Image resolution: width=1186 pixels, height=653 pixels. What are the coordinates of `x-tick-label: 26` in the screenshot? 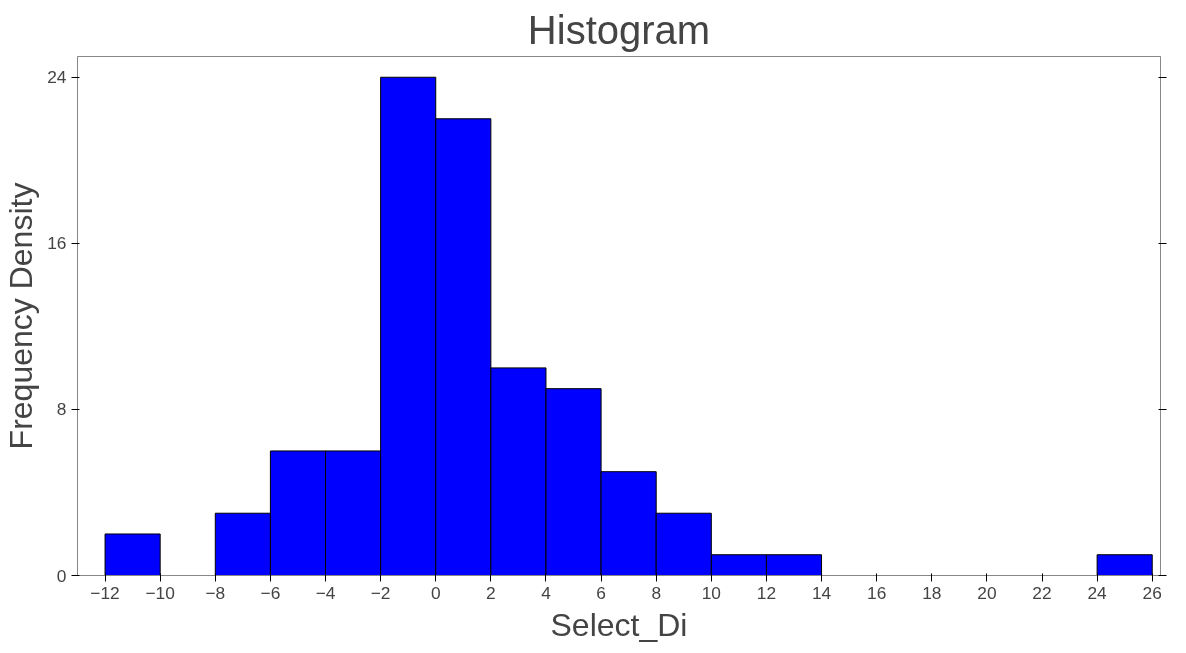 It's located at (1152, 592).